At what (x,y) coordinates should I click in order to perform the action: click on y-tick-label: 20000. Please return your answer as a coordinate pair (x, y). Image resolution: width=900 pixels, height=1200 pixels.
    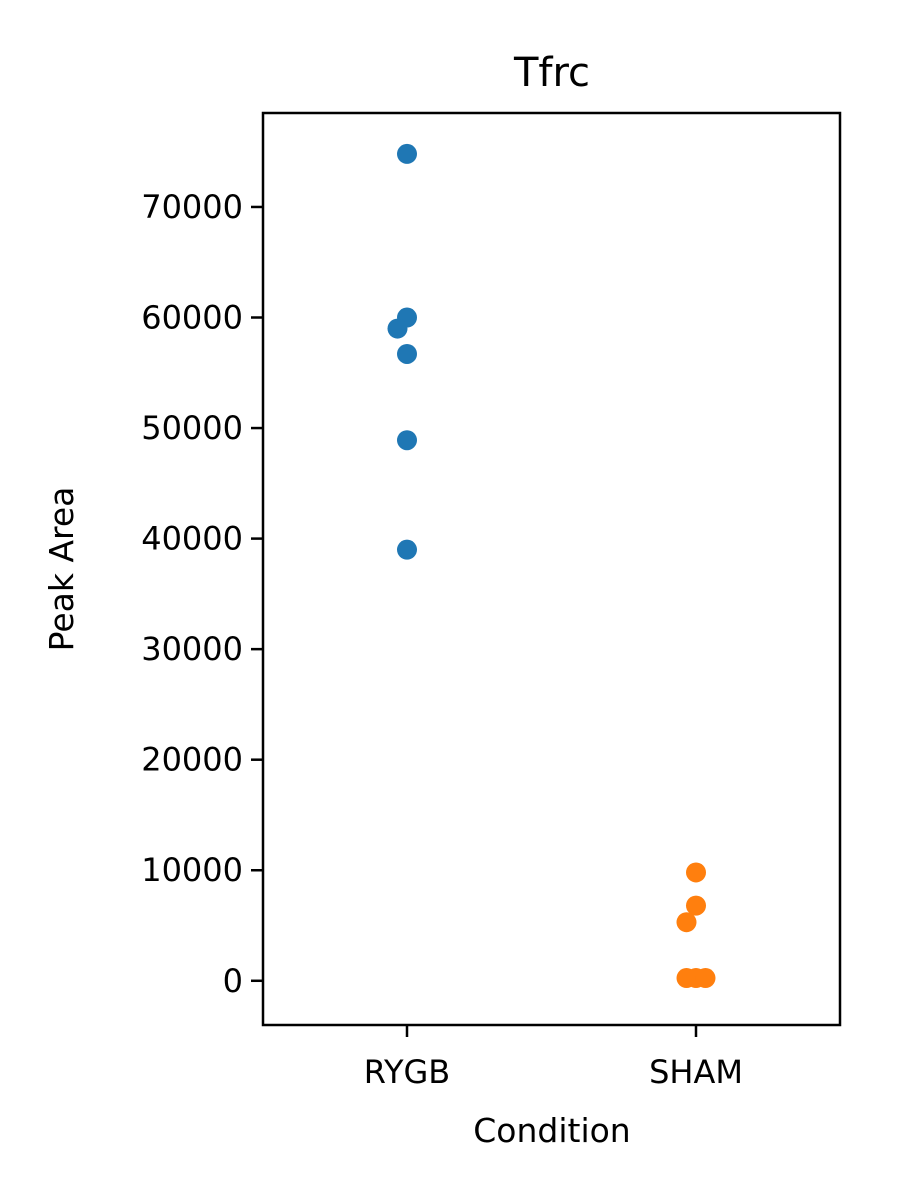
    Looking at the image, I should click on (192, 760).